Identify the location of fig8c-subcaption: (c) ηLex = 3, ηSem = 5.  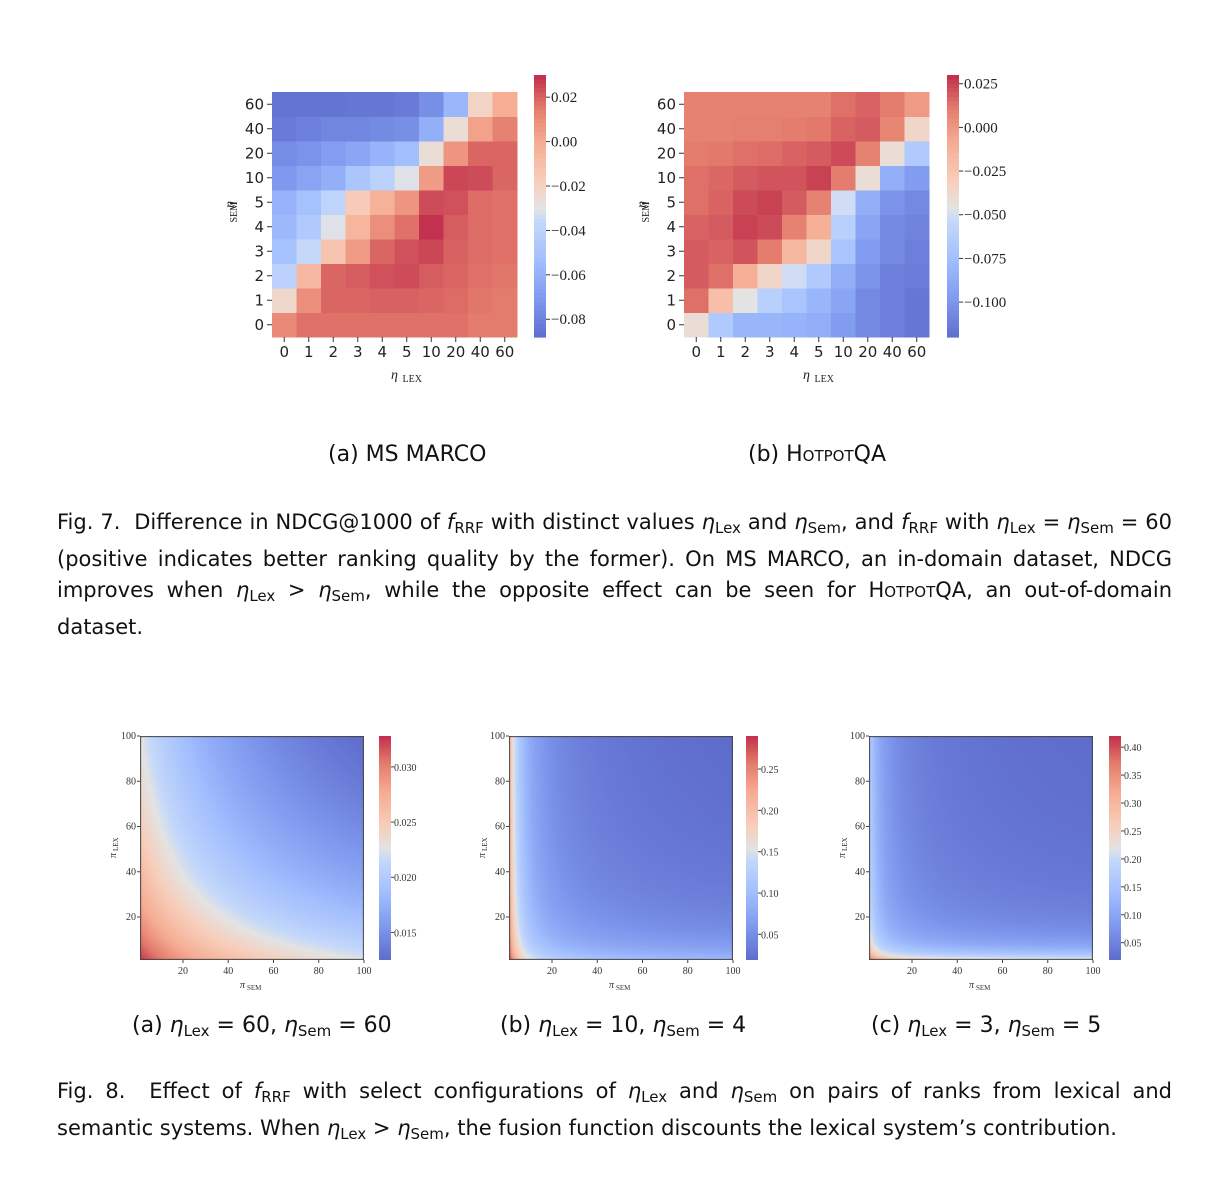
(986, 1026).